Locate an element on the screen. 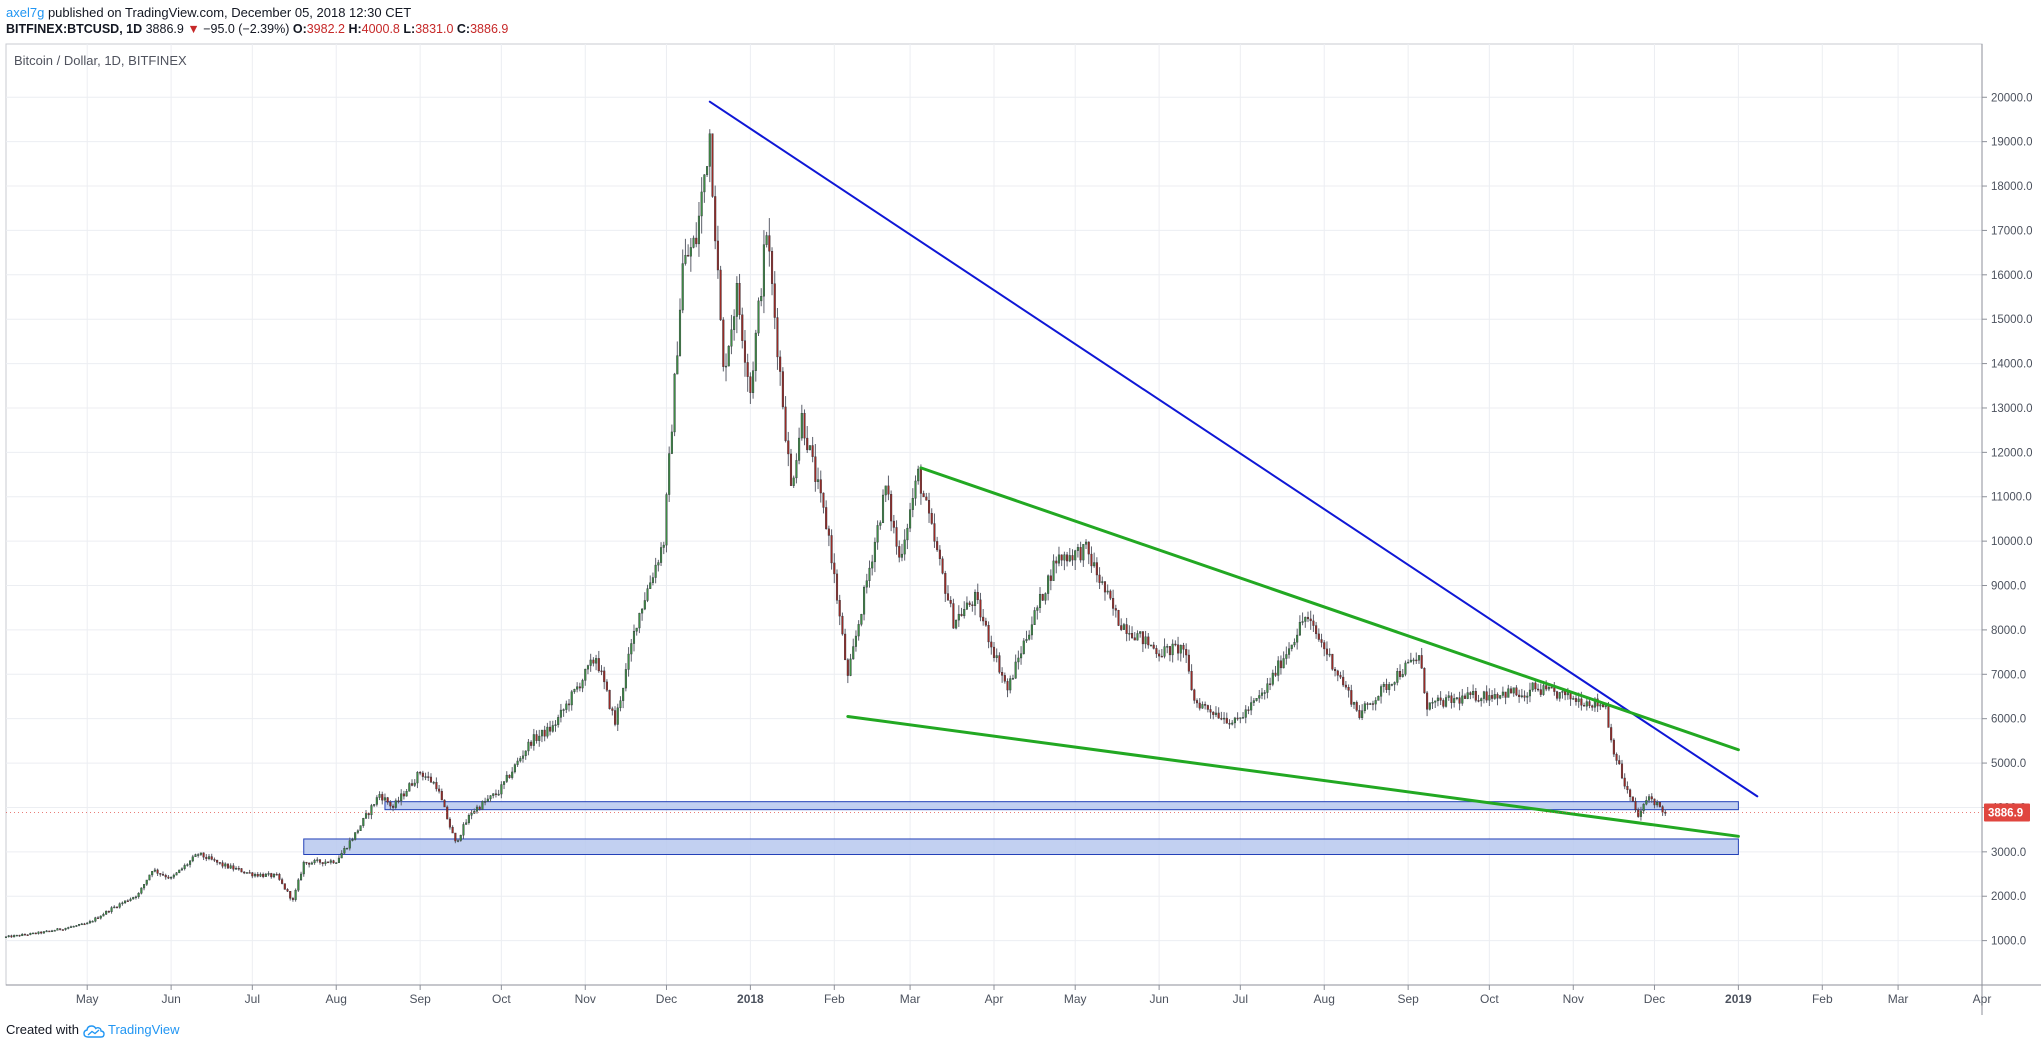 This screenshot has width=2041, height=1047. open-label: O: is located at coordinates (299, 29).